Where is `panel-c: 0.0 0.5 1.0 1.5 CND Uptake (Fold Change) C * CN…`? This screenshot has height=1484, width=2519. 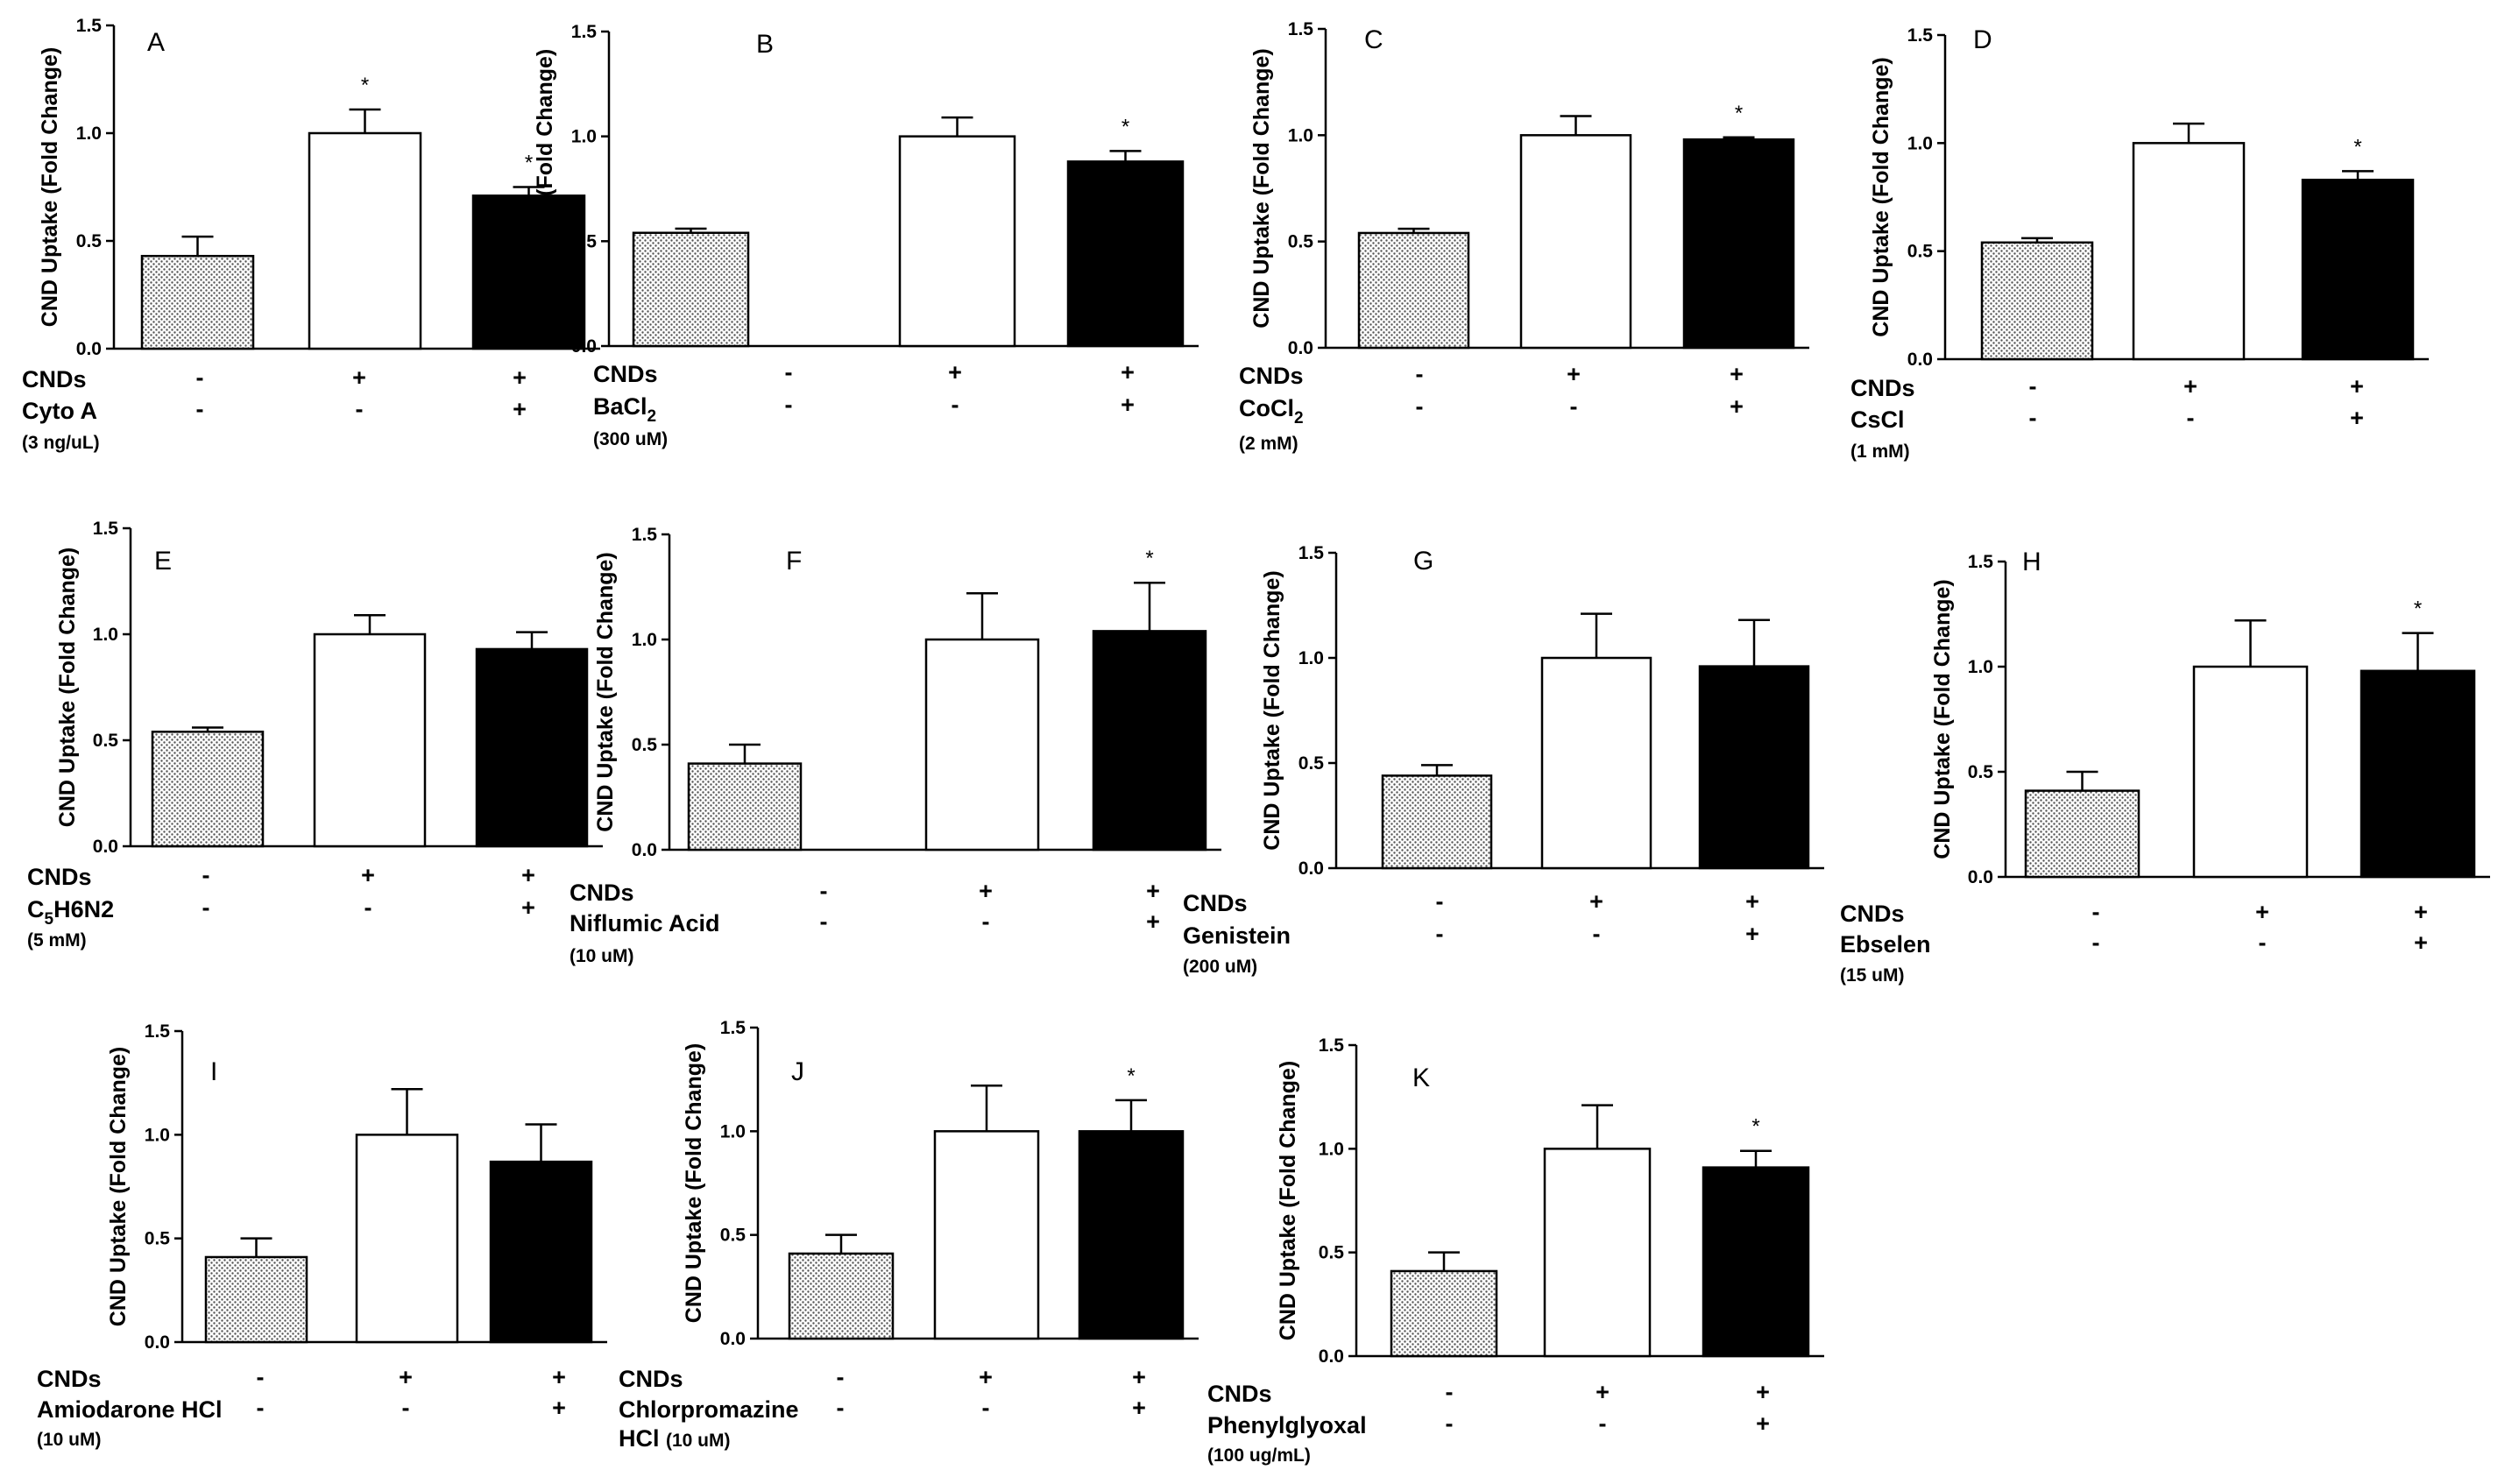
panel-c: 0.0 0.5 1.0 1.5 CND Uptake (Fold Change) C * CN… is located at coordinates (1524, 236).